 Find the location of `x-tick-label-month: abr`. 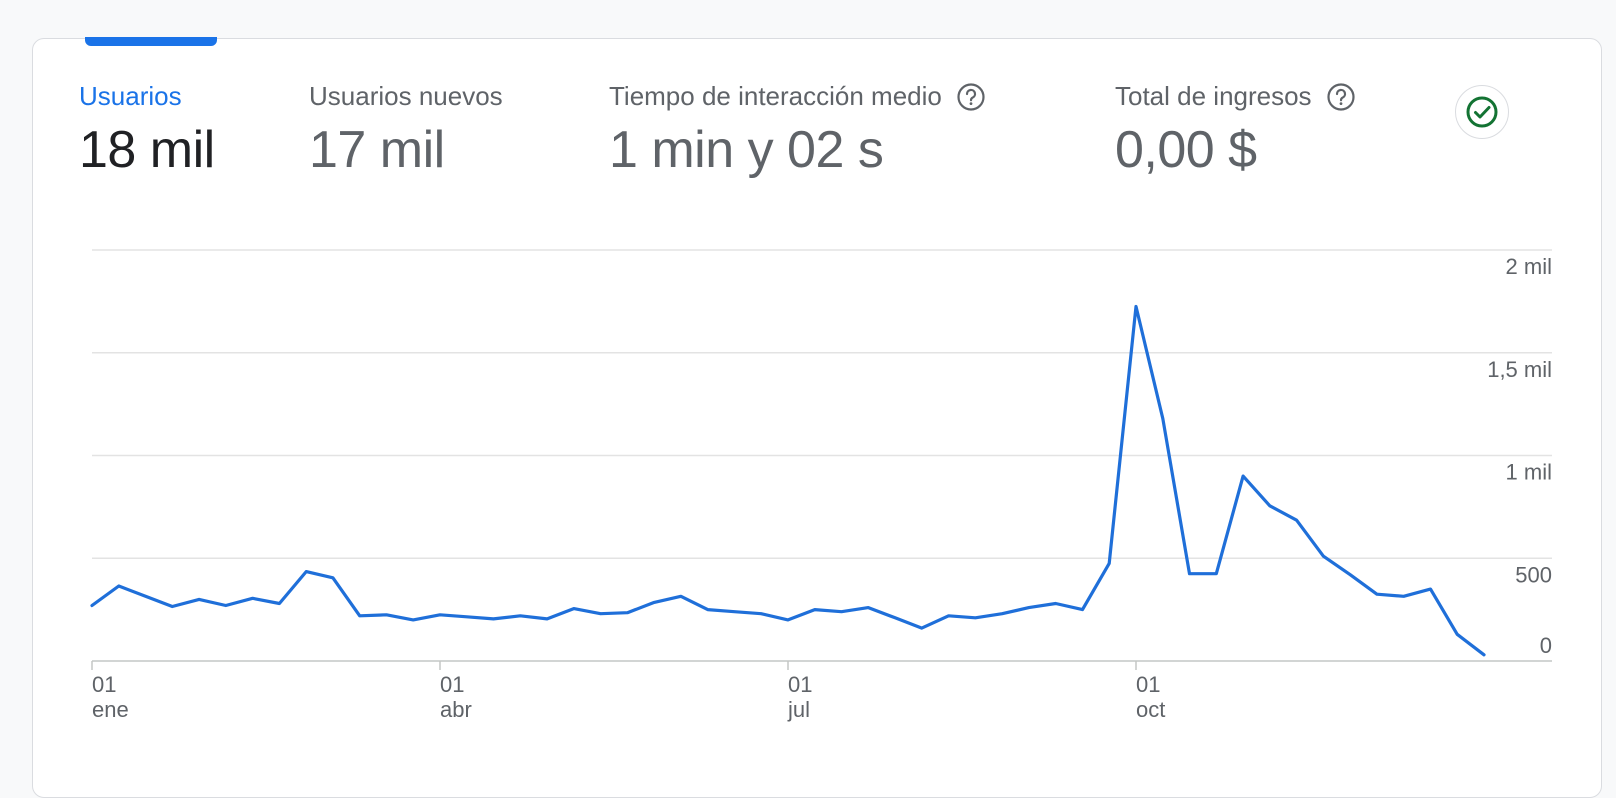

x-tick-label-month: abr is located at coordinates (456, 709).